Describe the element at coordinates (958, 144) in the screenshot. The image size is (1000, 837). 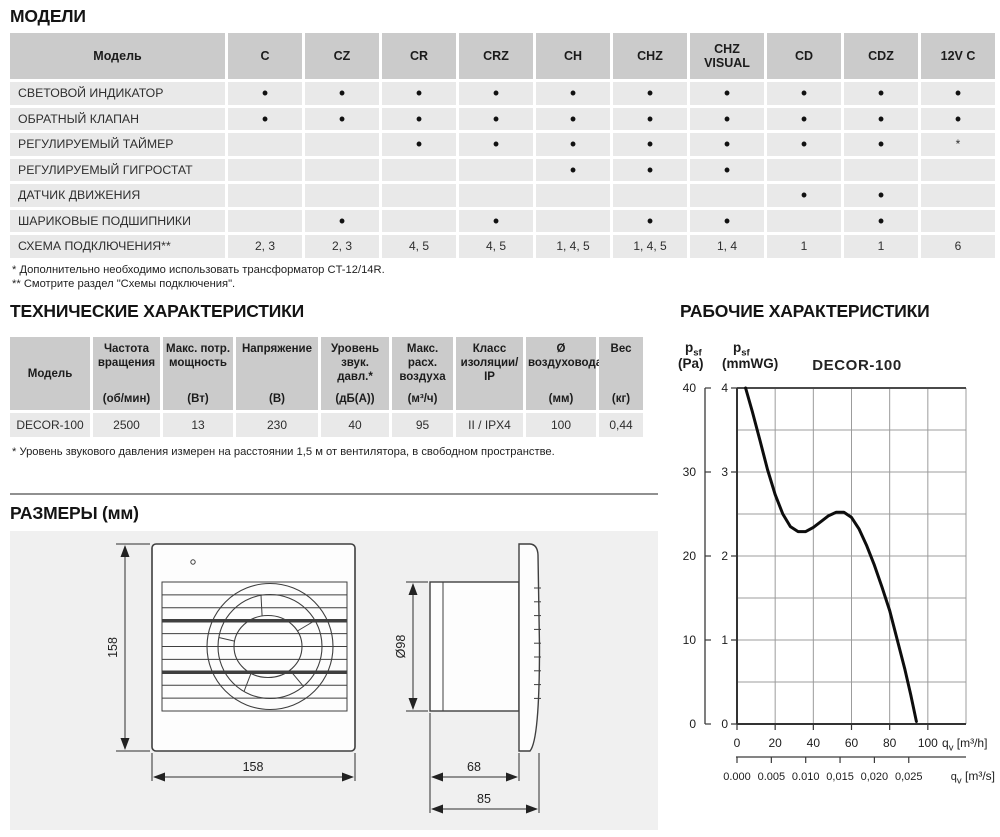
I see `models-cell-2-9: *` at that location.